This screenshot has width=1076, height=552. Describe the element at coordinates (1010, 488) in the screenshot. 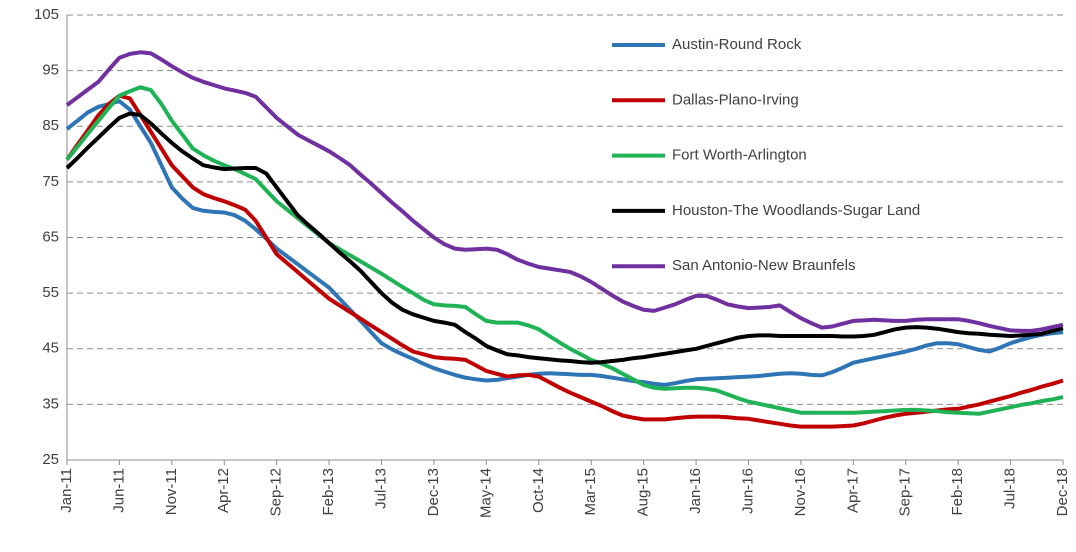

I see `x-tick-label: Jul-18` at that location.